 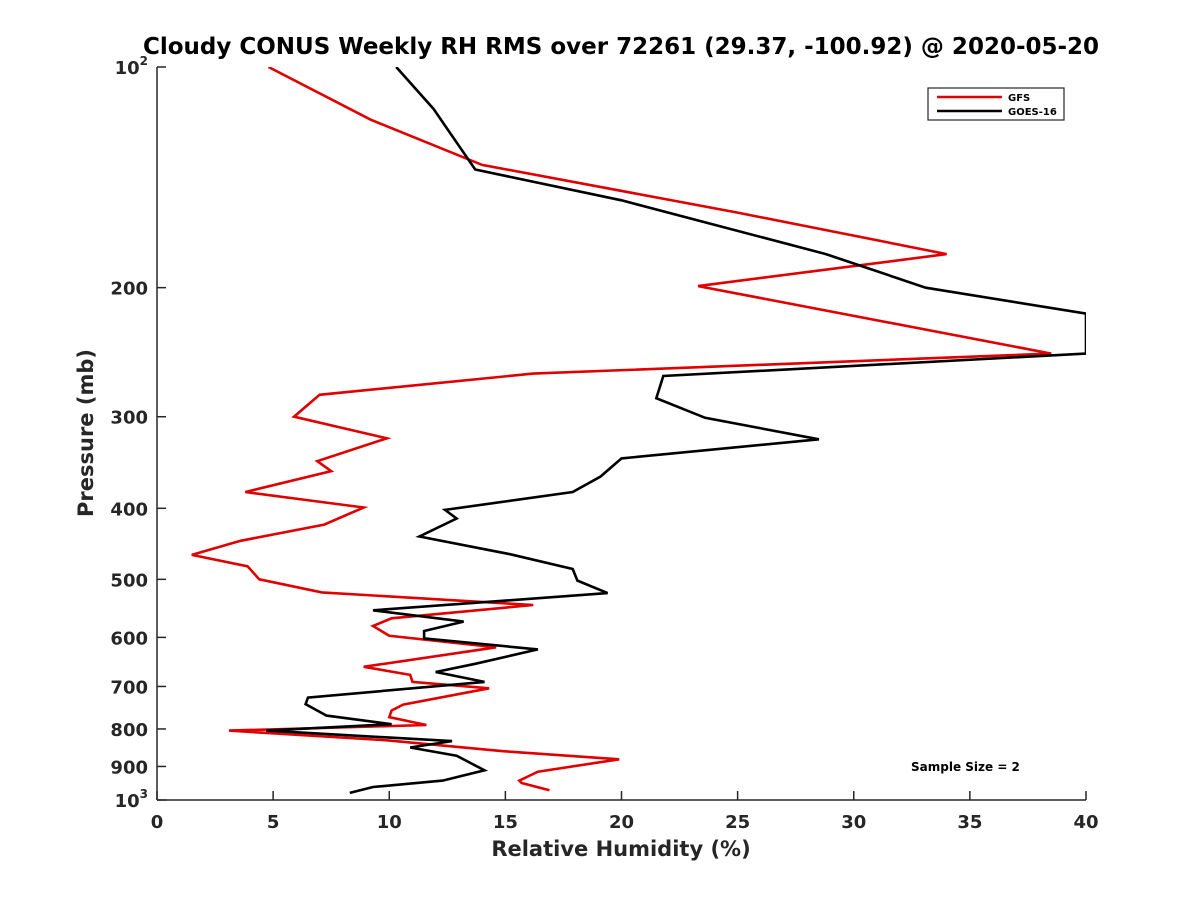 I want to click on y-tick-label: 700, so click(x=129, y=687).